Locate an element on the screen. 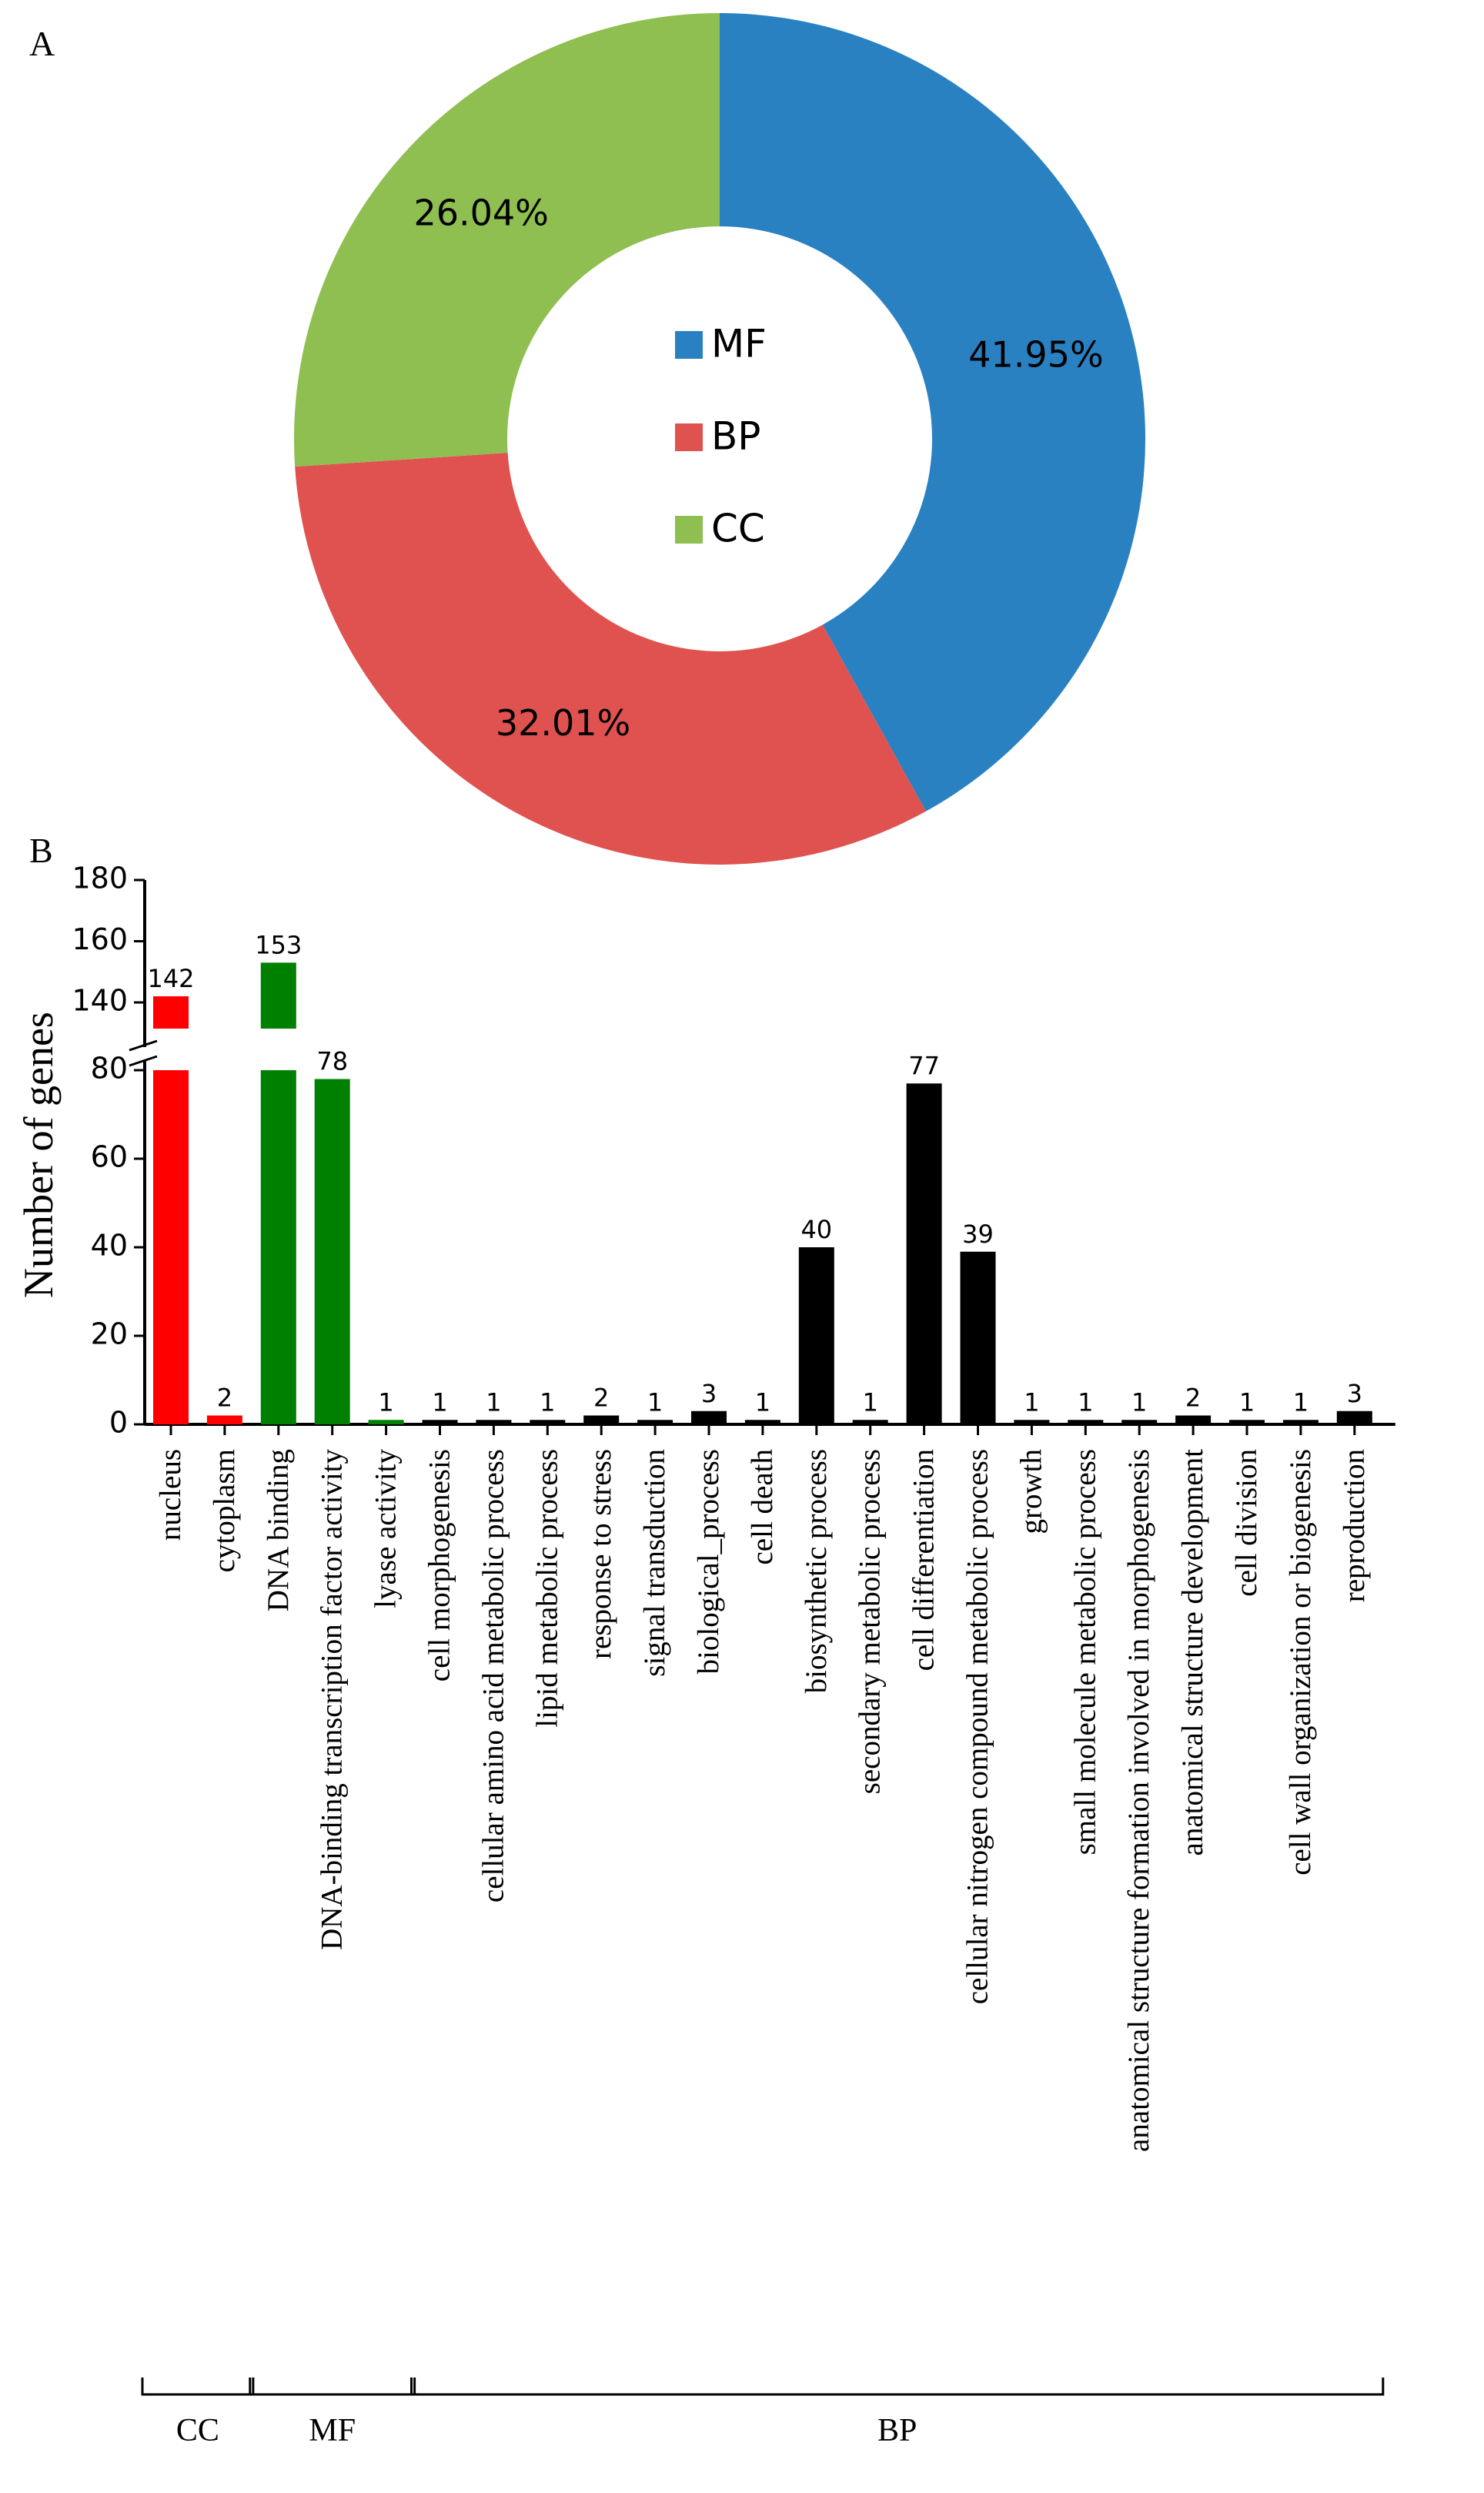  y-tick-label: 80 is located at coordinates (109, 1069).